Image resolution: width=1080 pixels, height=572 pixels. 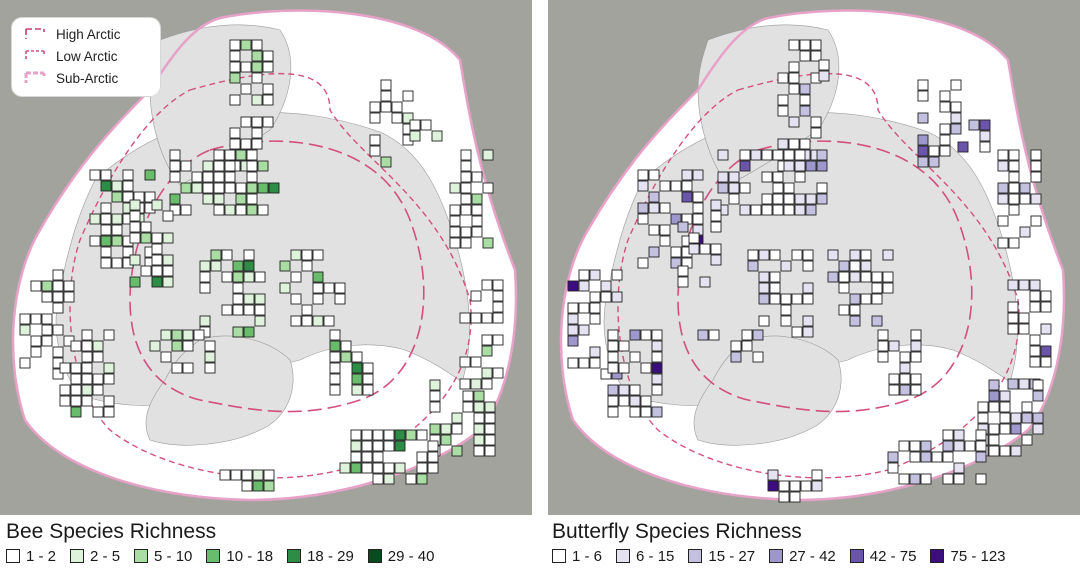 I want to click on legend-label-low-arctic: Low Arctic, so click(x=87, y=56).